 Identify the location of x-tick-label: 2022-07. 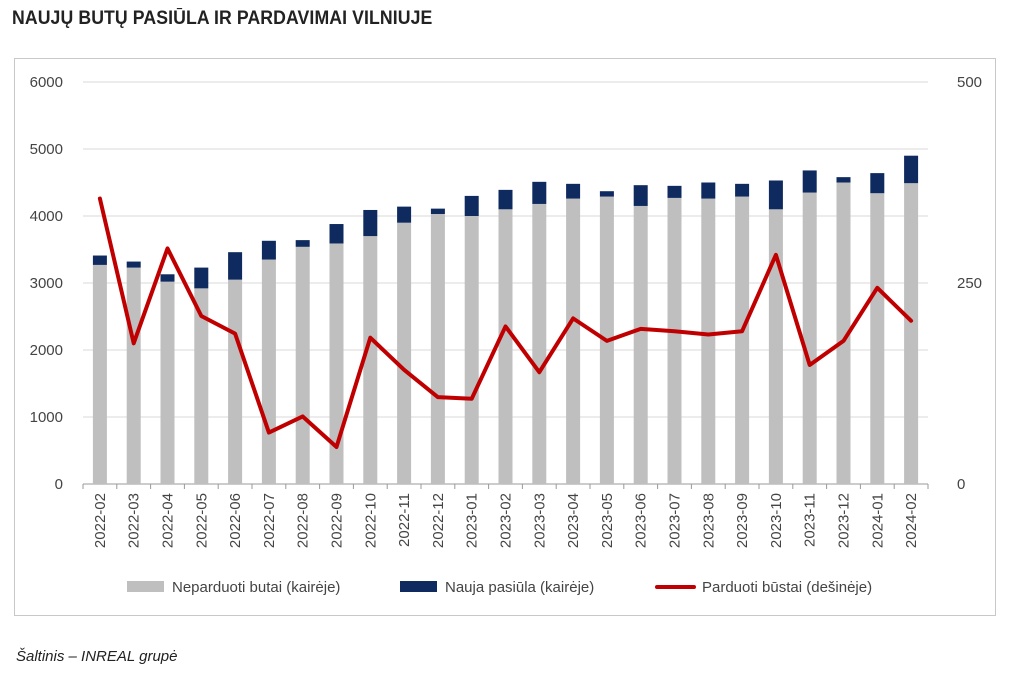
(269, 520).